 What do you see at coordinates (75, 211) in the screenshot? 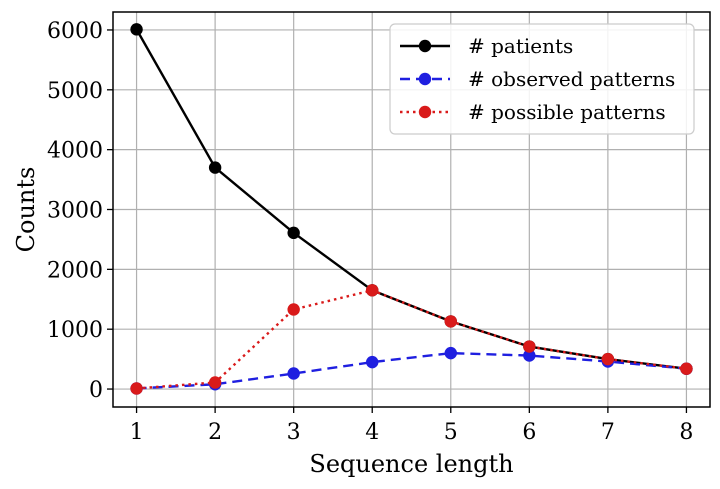
I see `y-tick-label: 3000` at bounding box center [75, 211].